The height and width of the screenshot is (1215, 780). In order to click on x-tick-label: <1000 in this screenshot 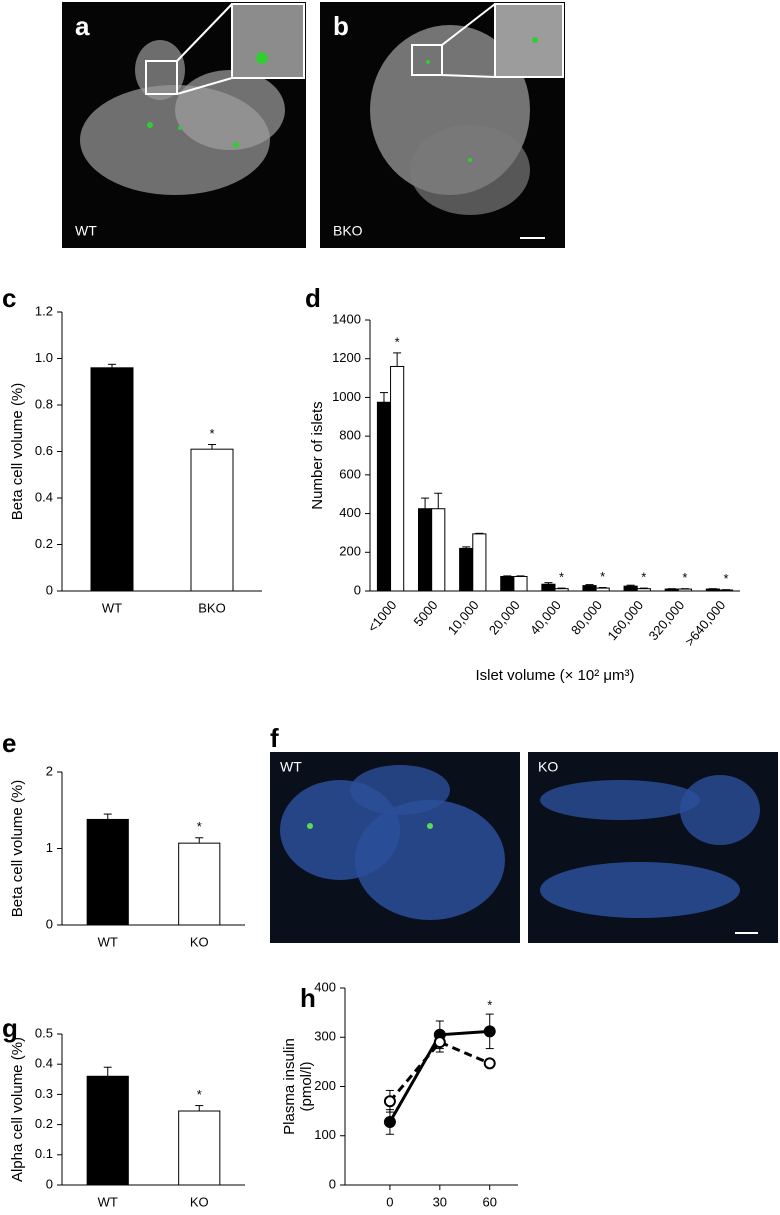, I will do `click(382, 616)`.